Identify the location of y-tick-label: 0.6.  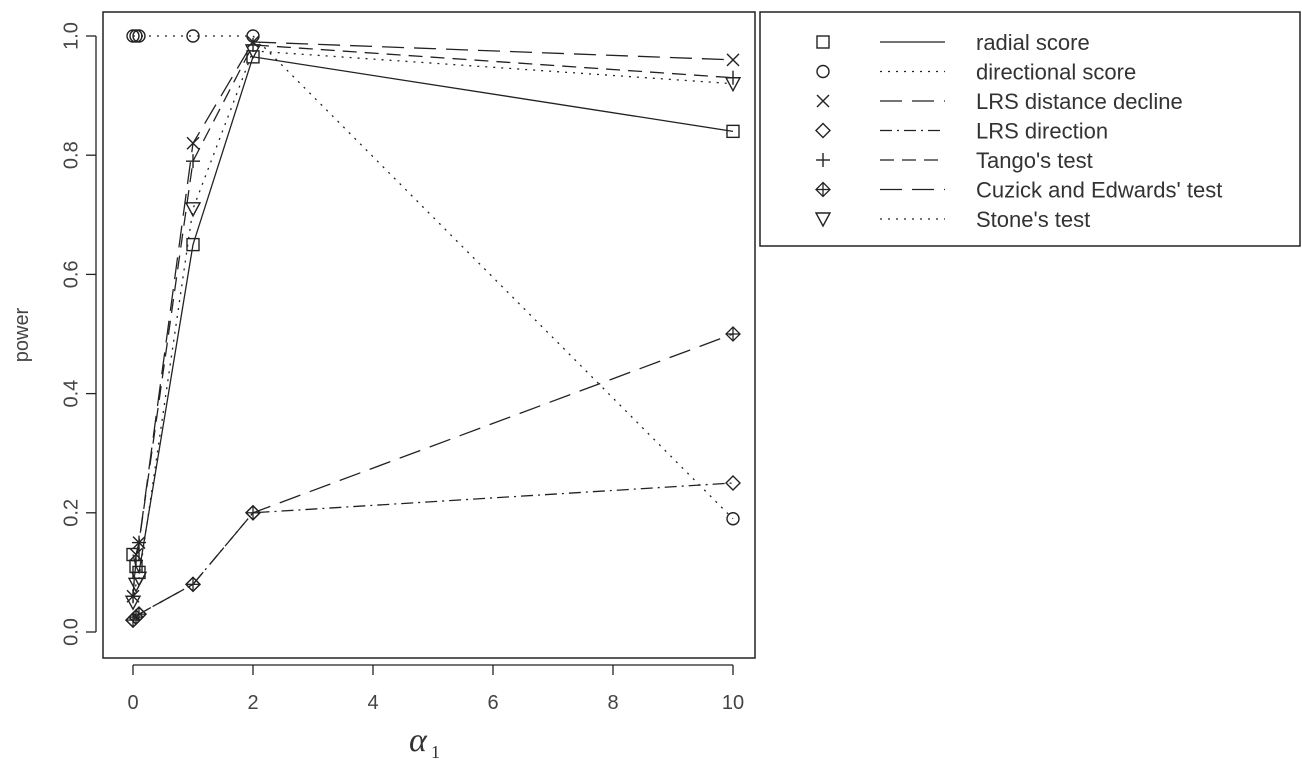
(71, 274).